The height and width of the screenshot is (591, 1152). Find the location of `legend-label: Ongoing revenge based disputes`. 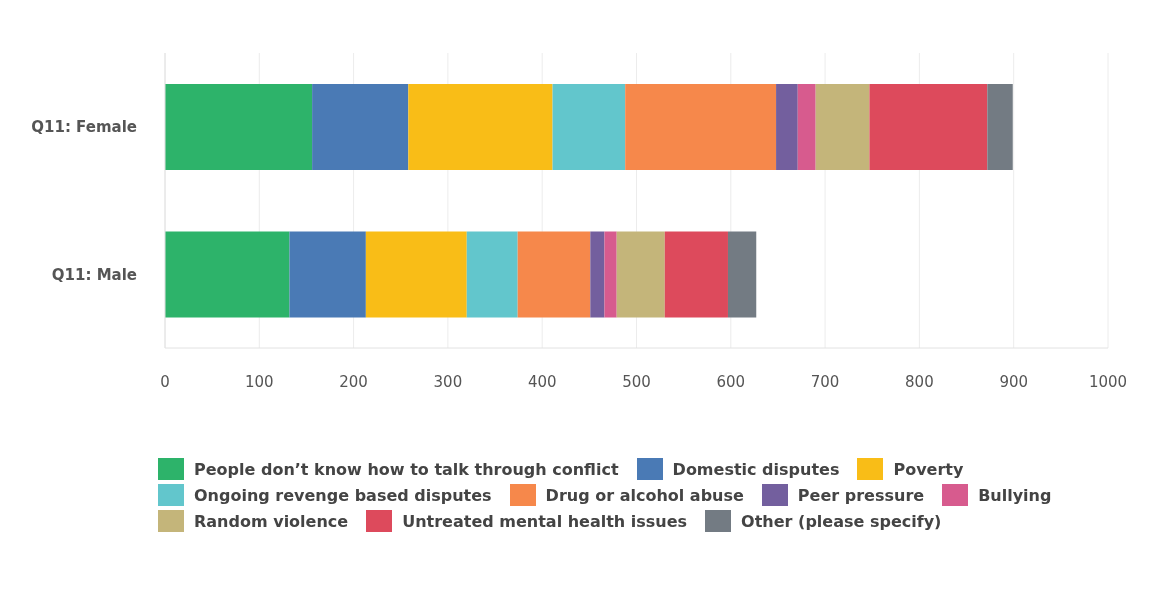

legend-label: Ongoing revenge based disputes is located at coordinates (343, 495).